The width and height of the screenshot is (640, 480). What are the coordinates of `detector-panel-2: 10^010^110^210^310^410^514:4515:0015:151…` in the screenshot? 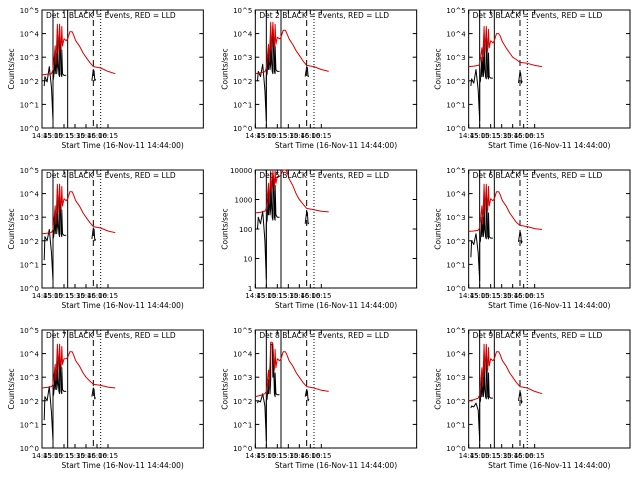 It's located at (319, 78).